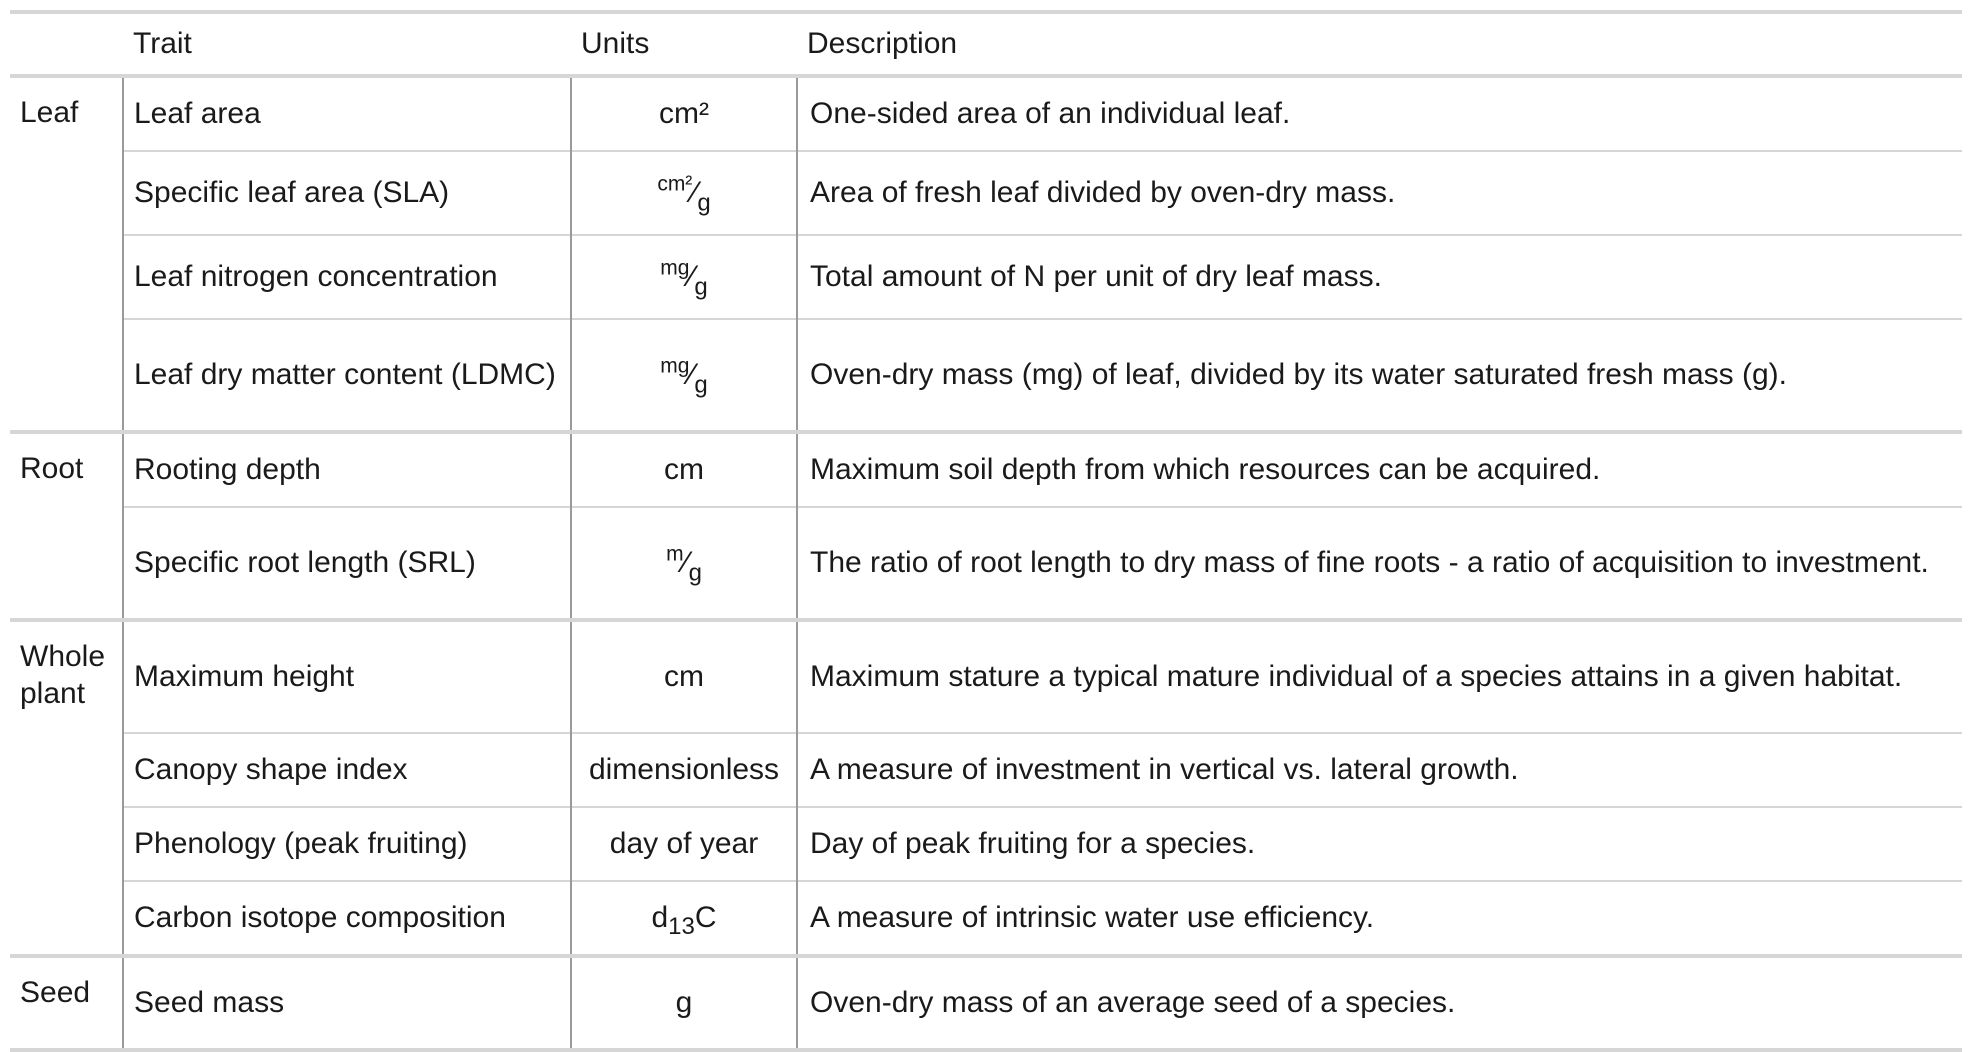  Describe the element at coordinates (346, 192) in the screenshot. I see `trait-cell: Specific leaf area (SLA)` at that location.